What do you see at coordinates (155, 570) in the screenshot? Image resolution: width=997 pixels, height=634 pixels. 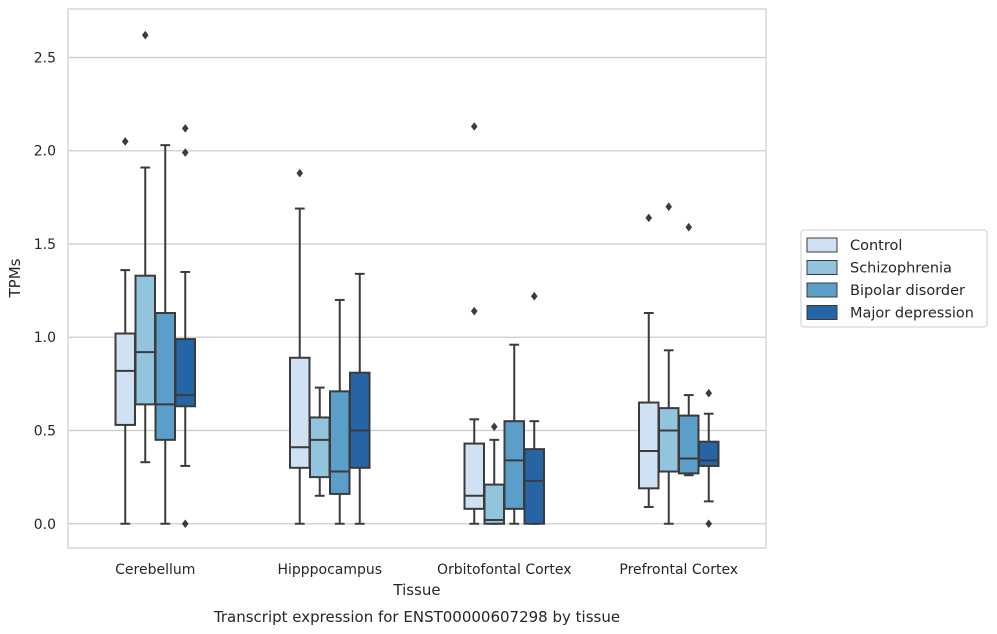 I see `x-tick-label: Cerebellum` at bounding box center [155, 570].